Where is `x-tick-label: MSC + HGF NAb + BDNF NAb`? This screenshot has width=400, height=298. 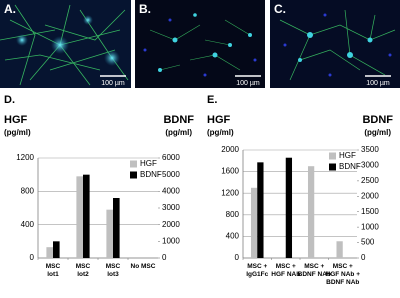 x-tick-label: MSC + HGF NAb + BDNF NAb is located at coordinates (343, 274).